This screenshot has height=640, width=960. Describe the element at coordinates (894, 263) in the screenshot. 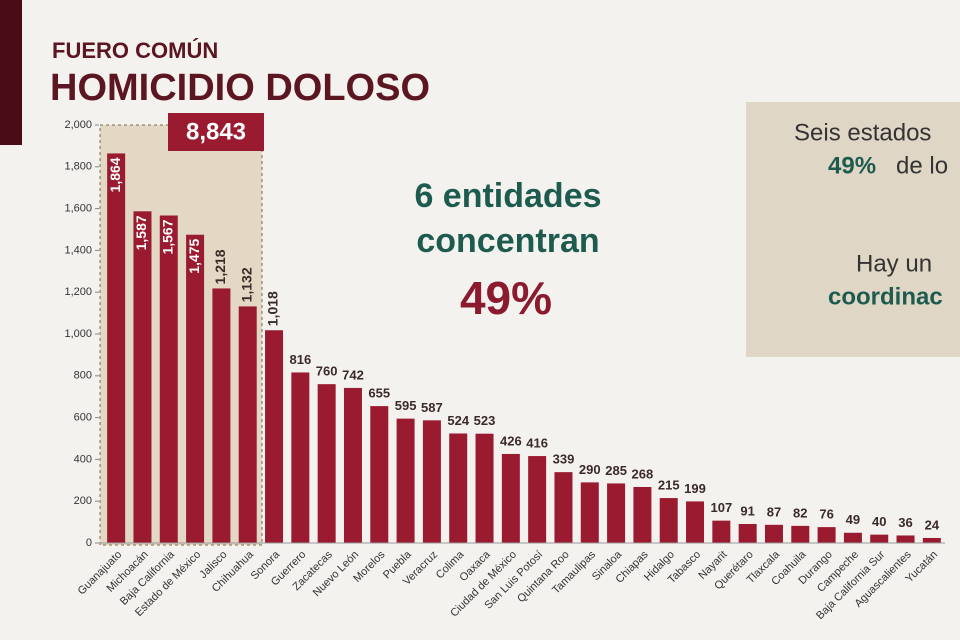

I see `panel-text: Hay un` at that location.